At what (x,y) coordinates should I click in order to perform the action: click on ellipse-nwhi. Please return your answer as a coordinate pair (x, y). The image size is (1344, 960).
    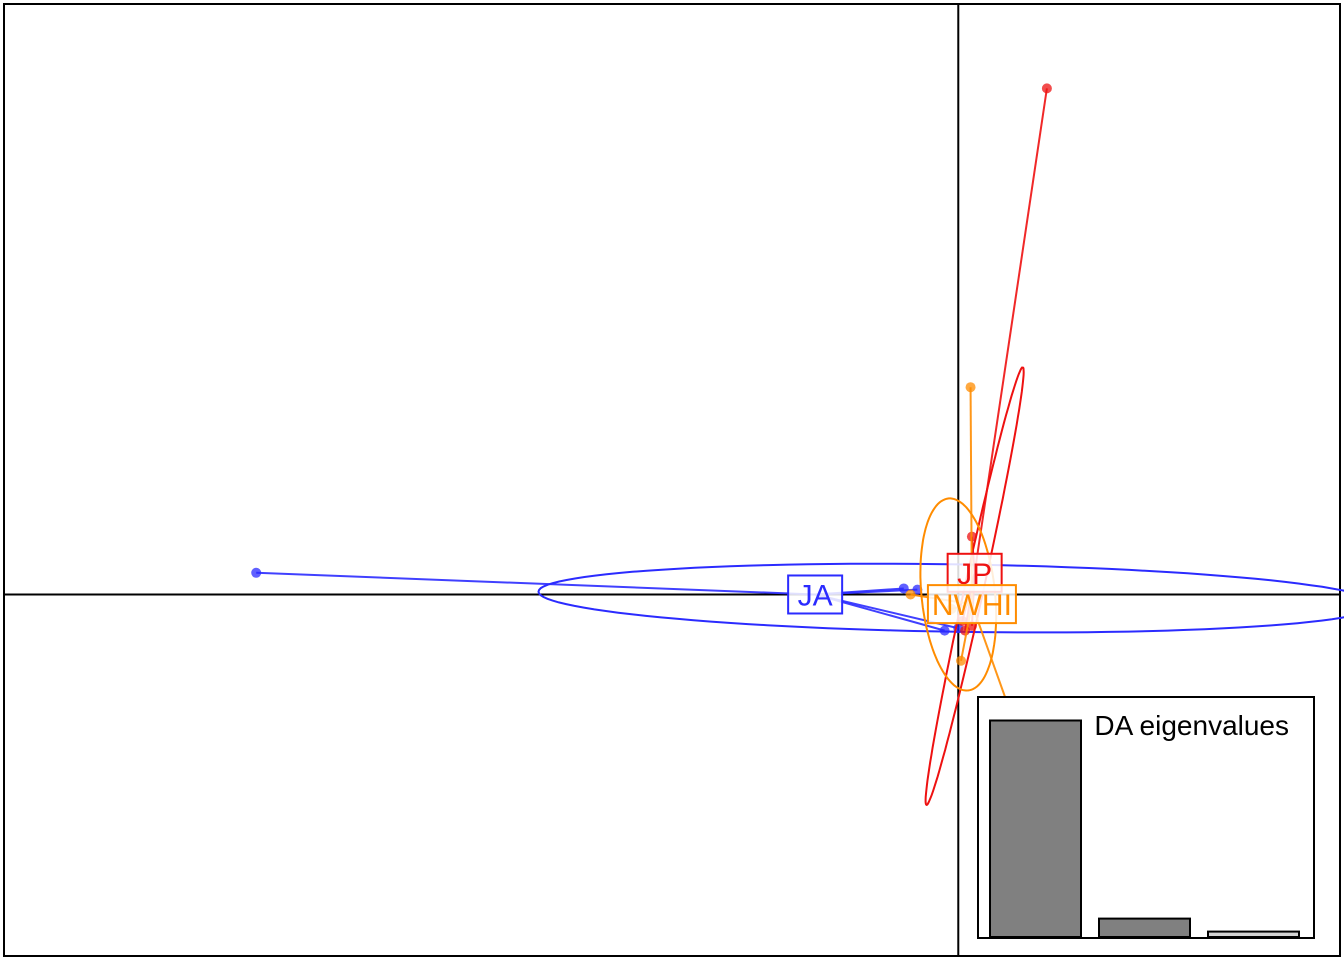
    Looking at the image, I should click on (958, 594).